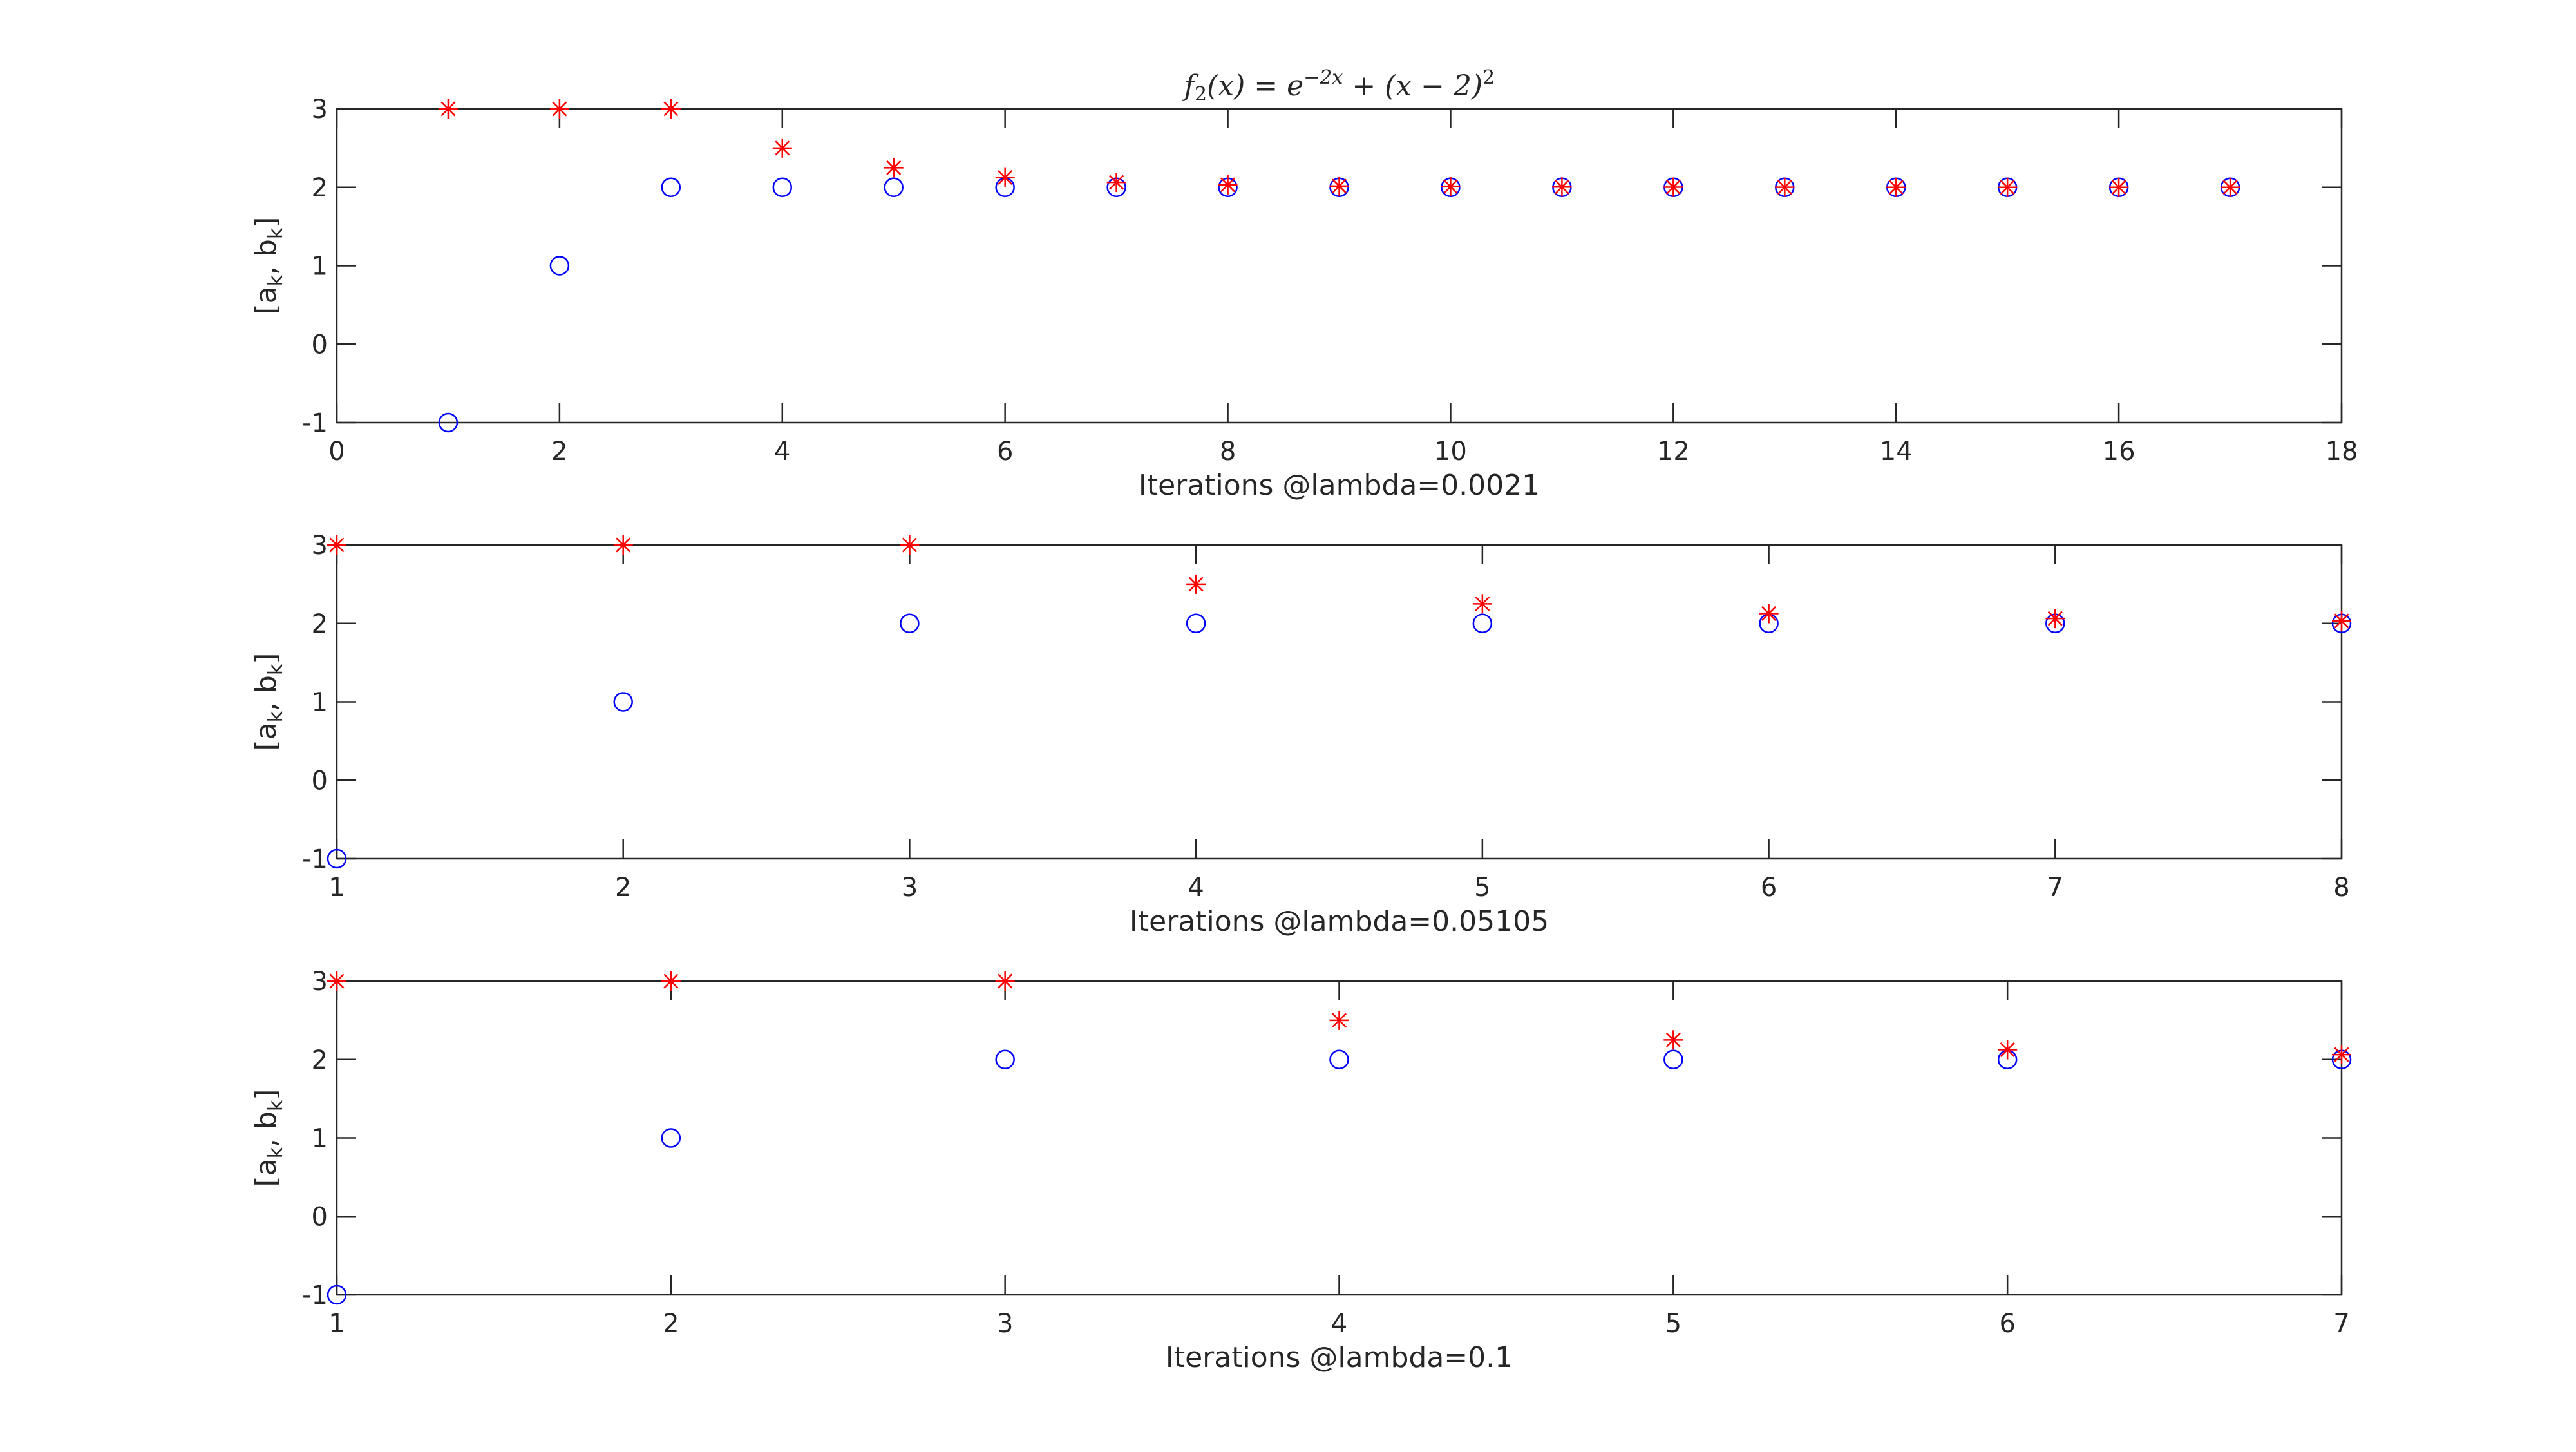  Describe the element at coordinates (1339, 485) in the screenshot. I see `x-axis-label: Iterations @lambda=0.0021` at that location.